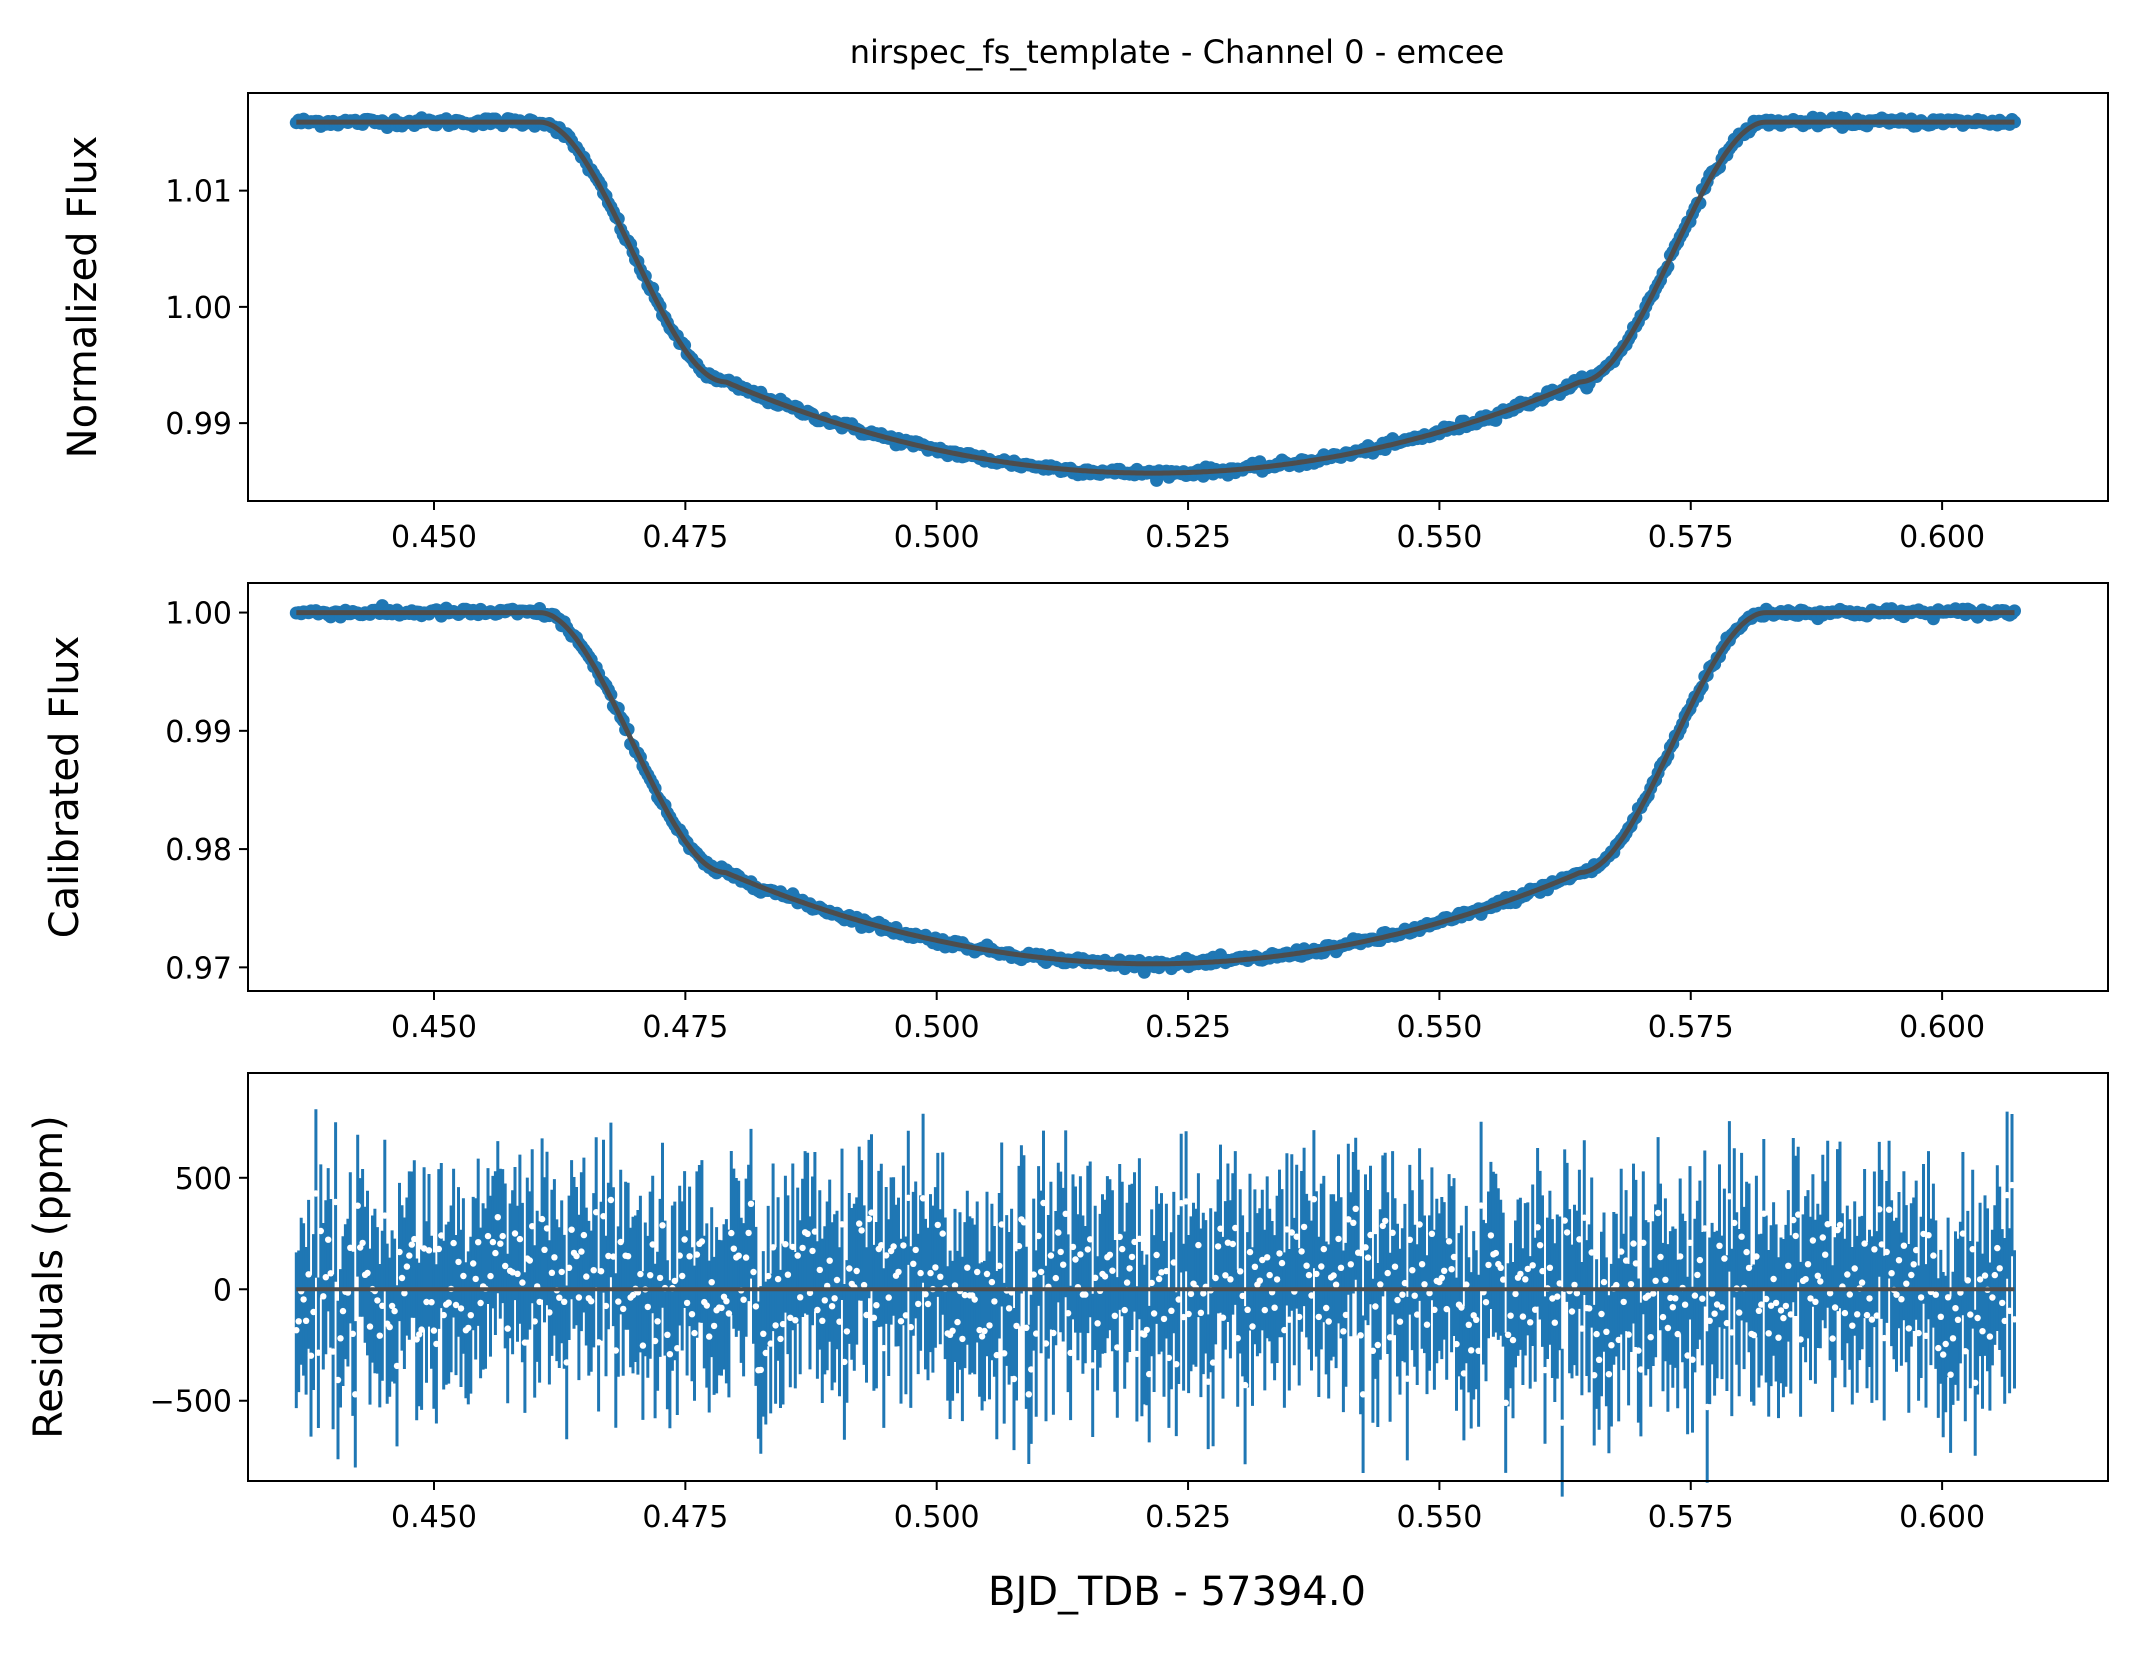 The image size is (2137, 1654). I want to click on x-tick-label: 0.575, so click(1691, 537).